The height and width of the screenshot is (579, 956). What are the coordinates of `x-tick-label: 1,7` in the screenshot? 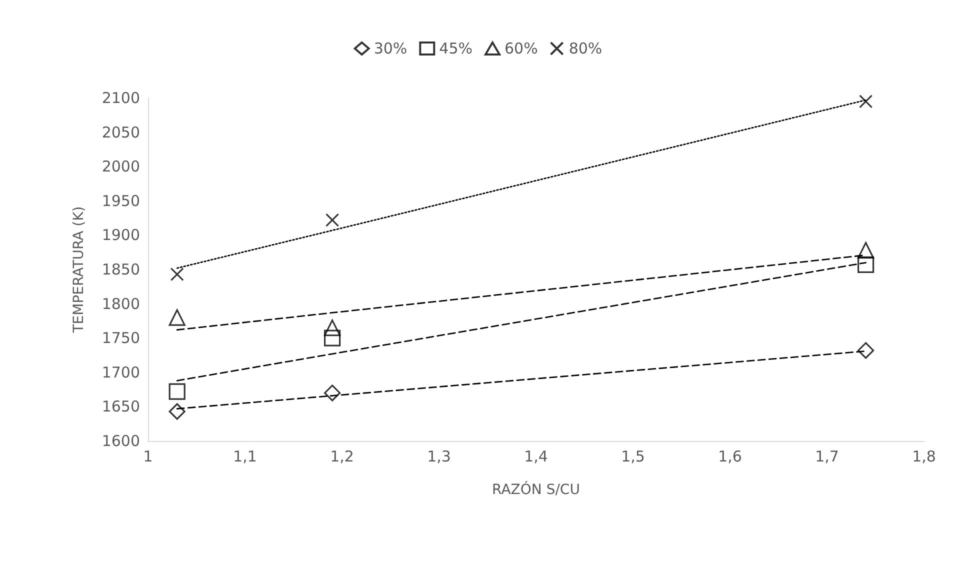 It's located at (827, 457).